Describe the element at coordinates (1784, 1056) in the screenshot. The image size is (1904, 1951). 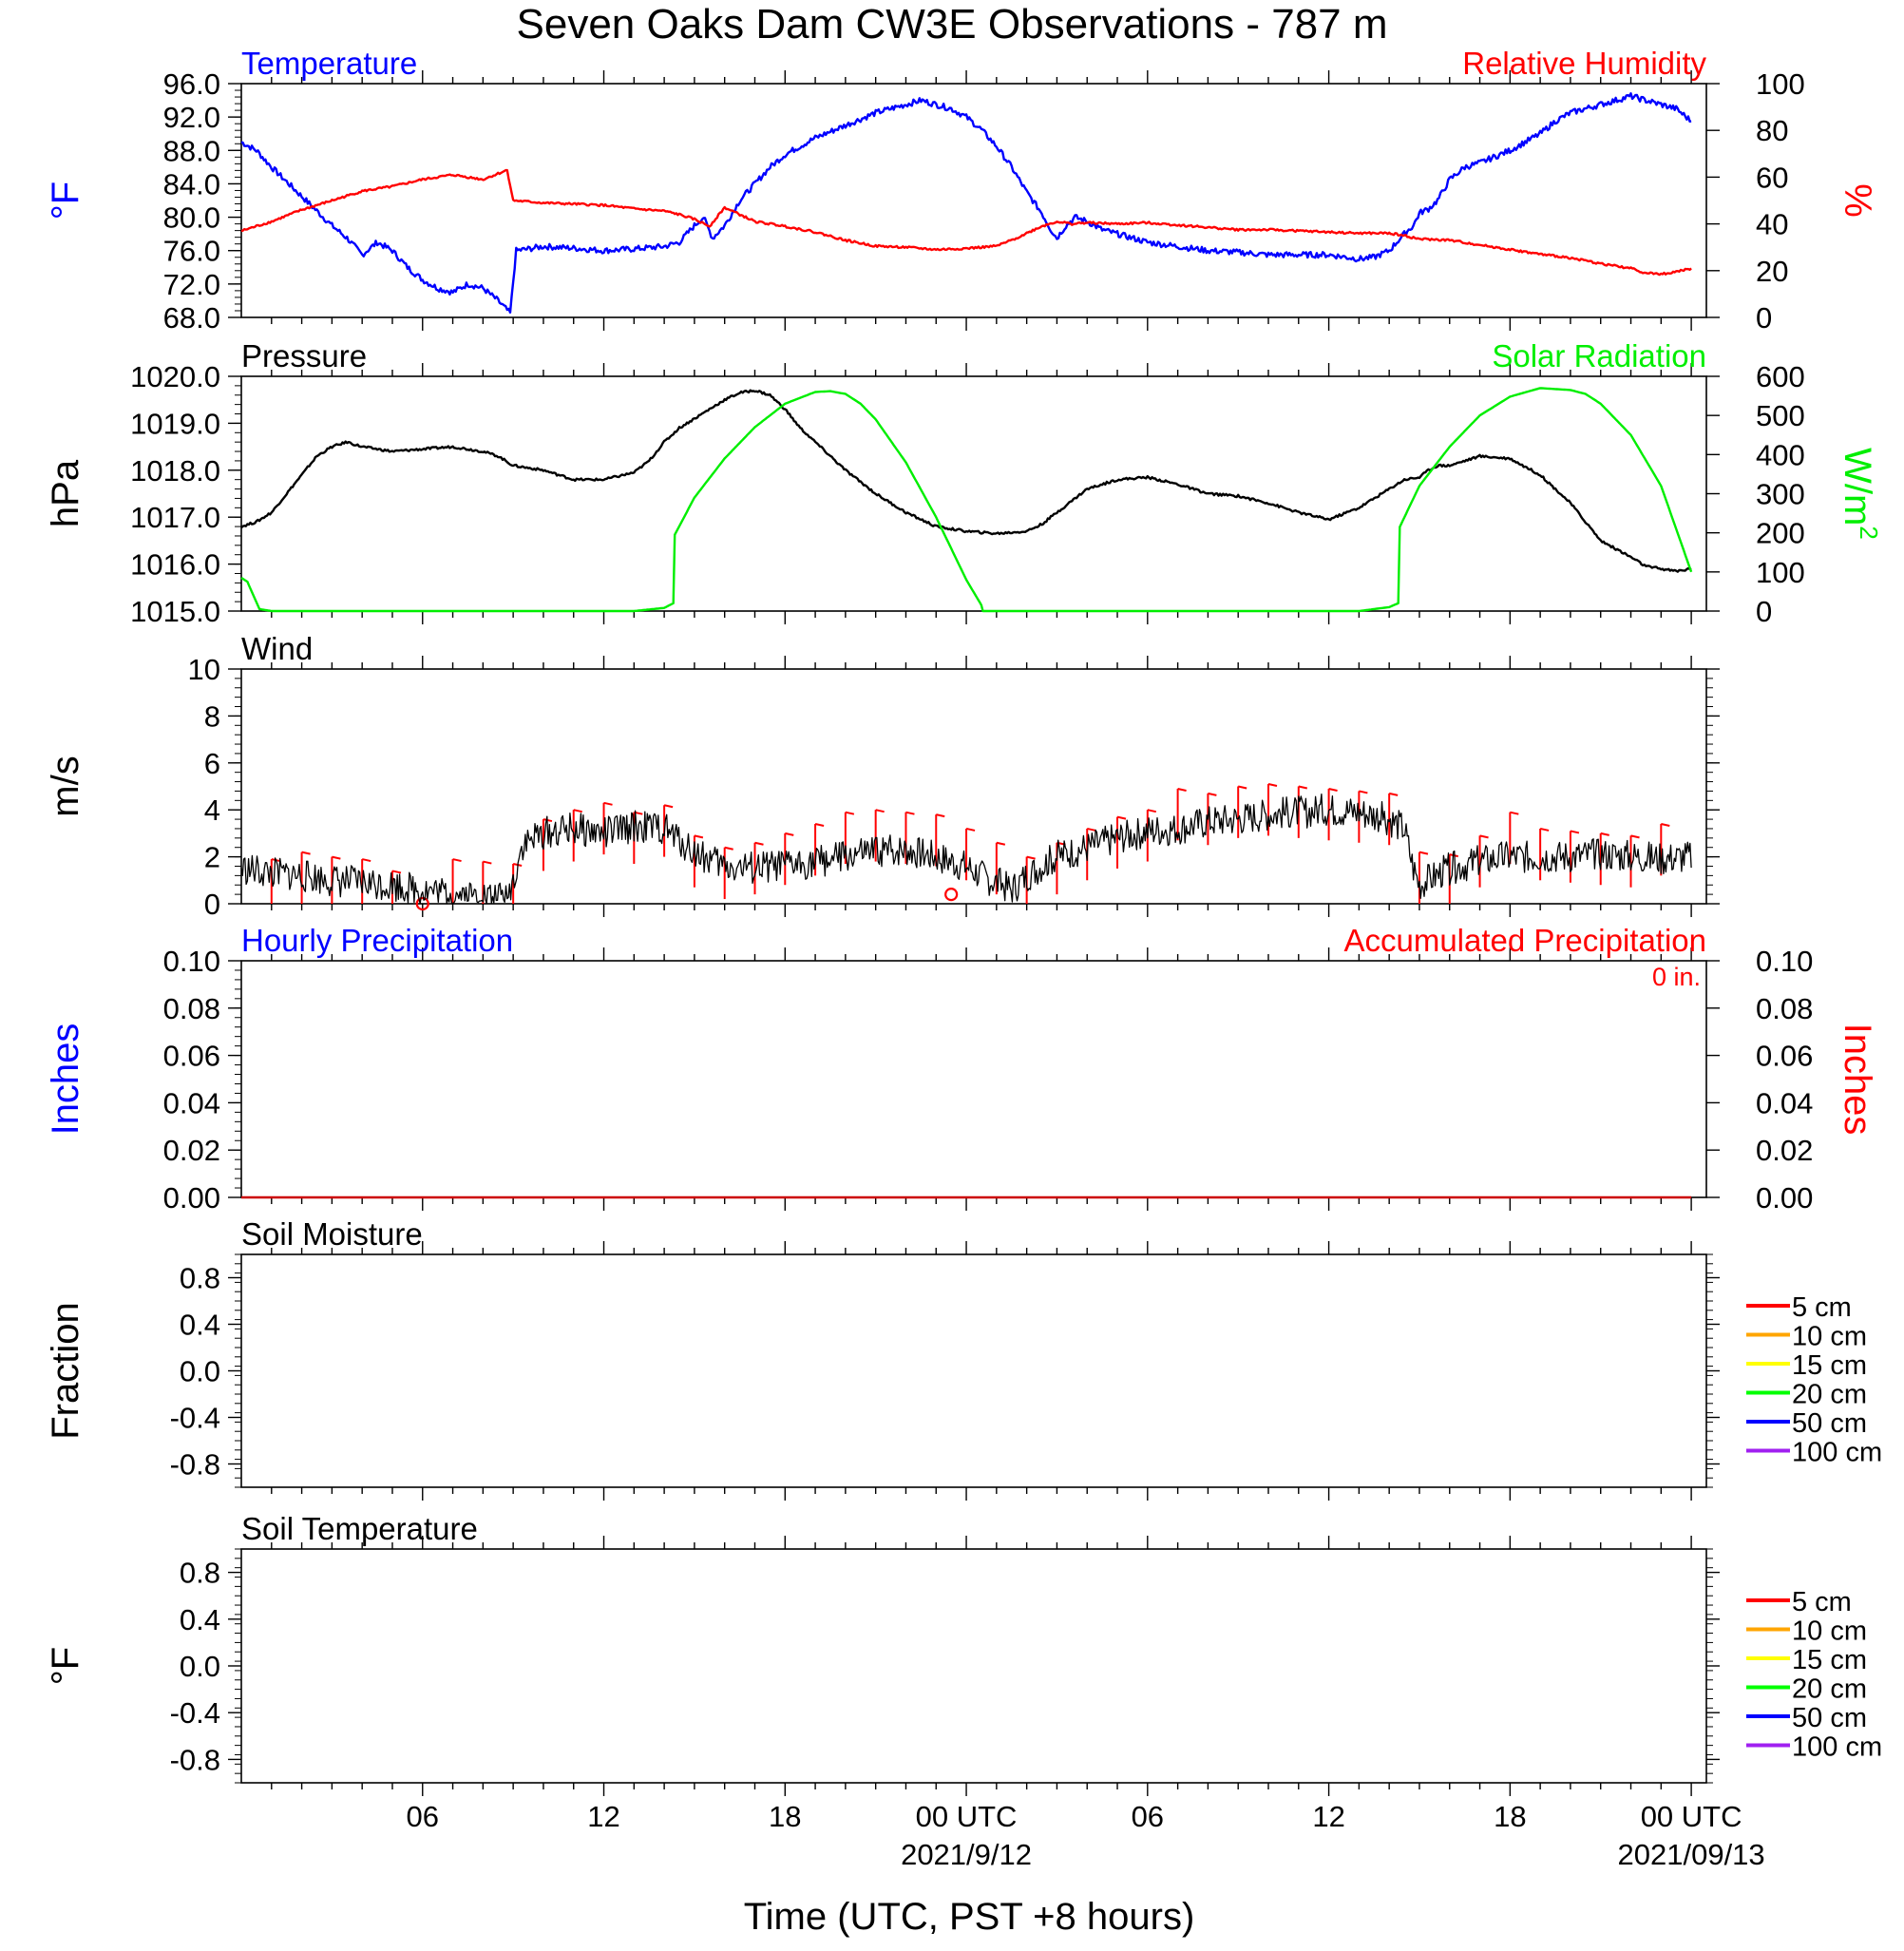
I see `y-right-tick-label: 0.06` at that location.